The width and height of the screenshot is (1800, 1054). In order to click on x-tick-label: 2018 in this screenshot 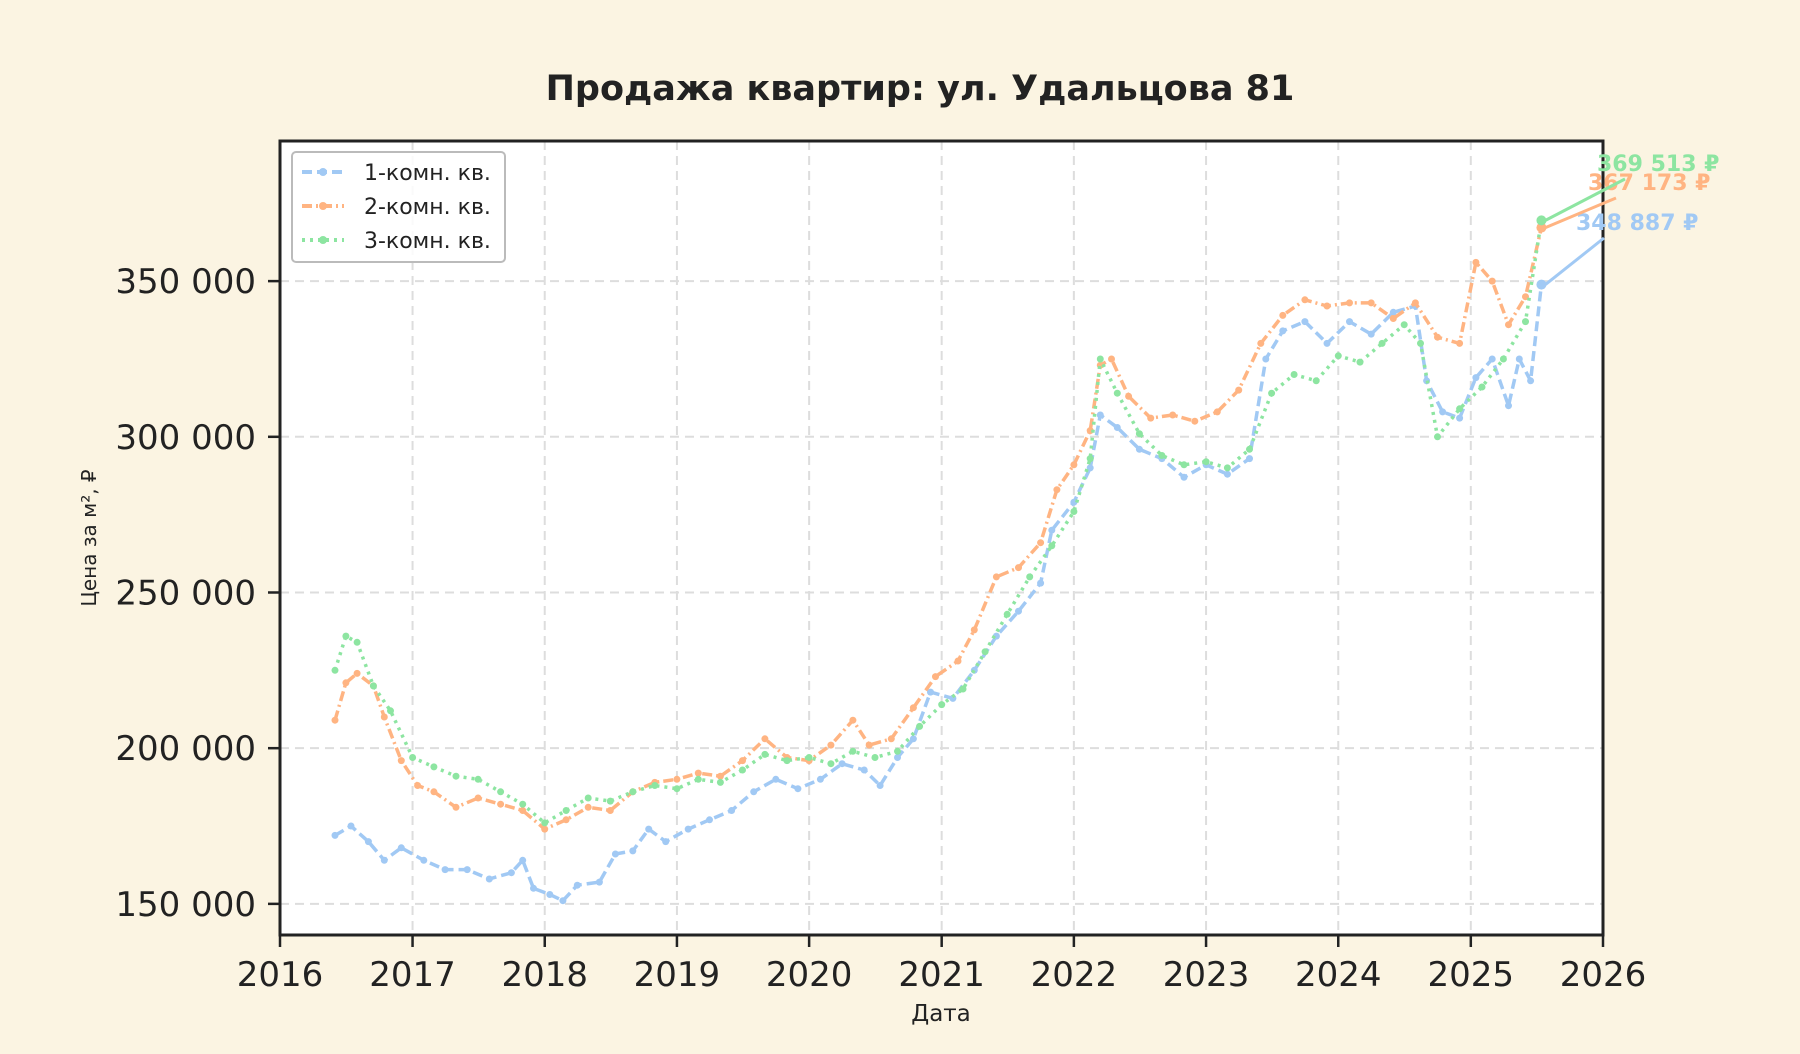, I will do `click(544, 975)`.